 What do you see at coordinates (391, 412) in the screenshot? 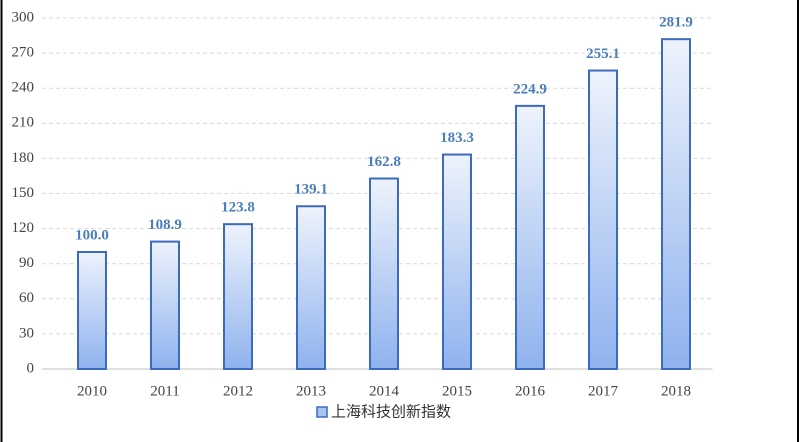
I see `legend-label: 上海科技创新指数` at bounding box center [391, 412].